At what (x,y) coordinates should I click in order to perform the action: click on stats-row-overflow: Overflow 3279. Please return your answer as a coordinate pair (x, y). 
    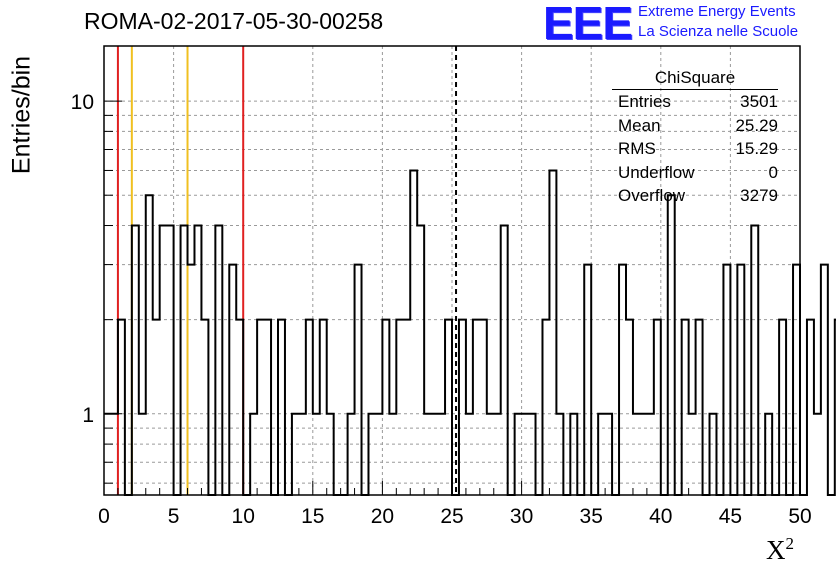
    Looking at the image, I should click on (695, 196).